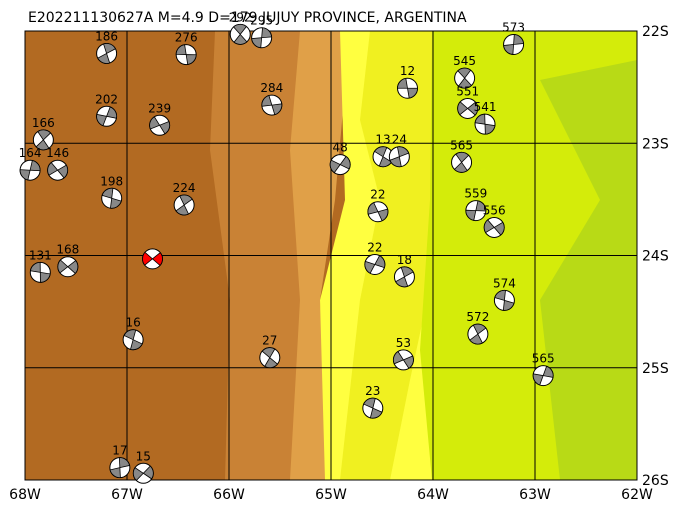 This screenshot has height=513, width=681. Describe the element at coordinates (655, 257) in the screenshot. I see `y-tick-label: 24S` at that location.